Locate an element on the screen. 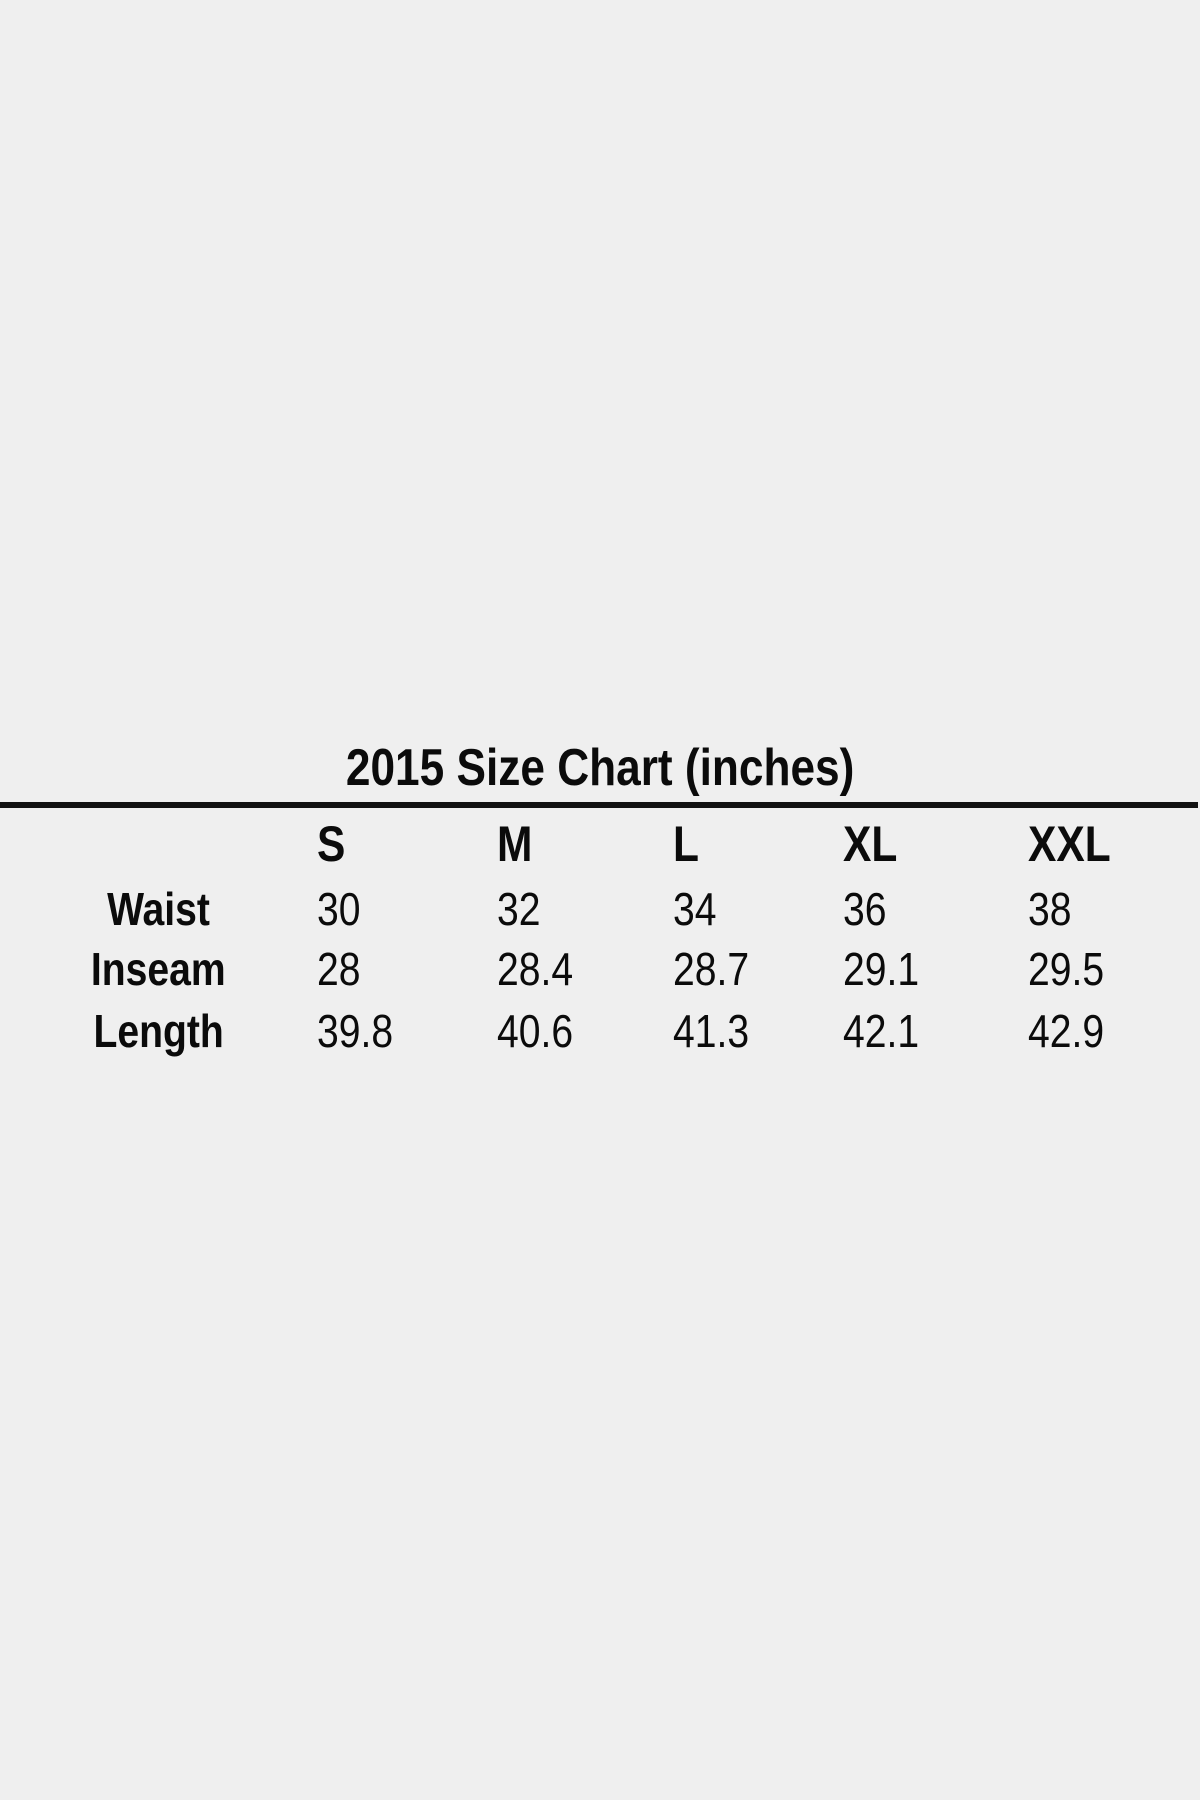 This screenshot has width=1200, height=1800. column-header-text: S is located at coordinates (331, 844).